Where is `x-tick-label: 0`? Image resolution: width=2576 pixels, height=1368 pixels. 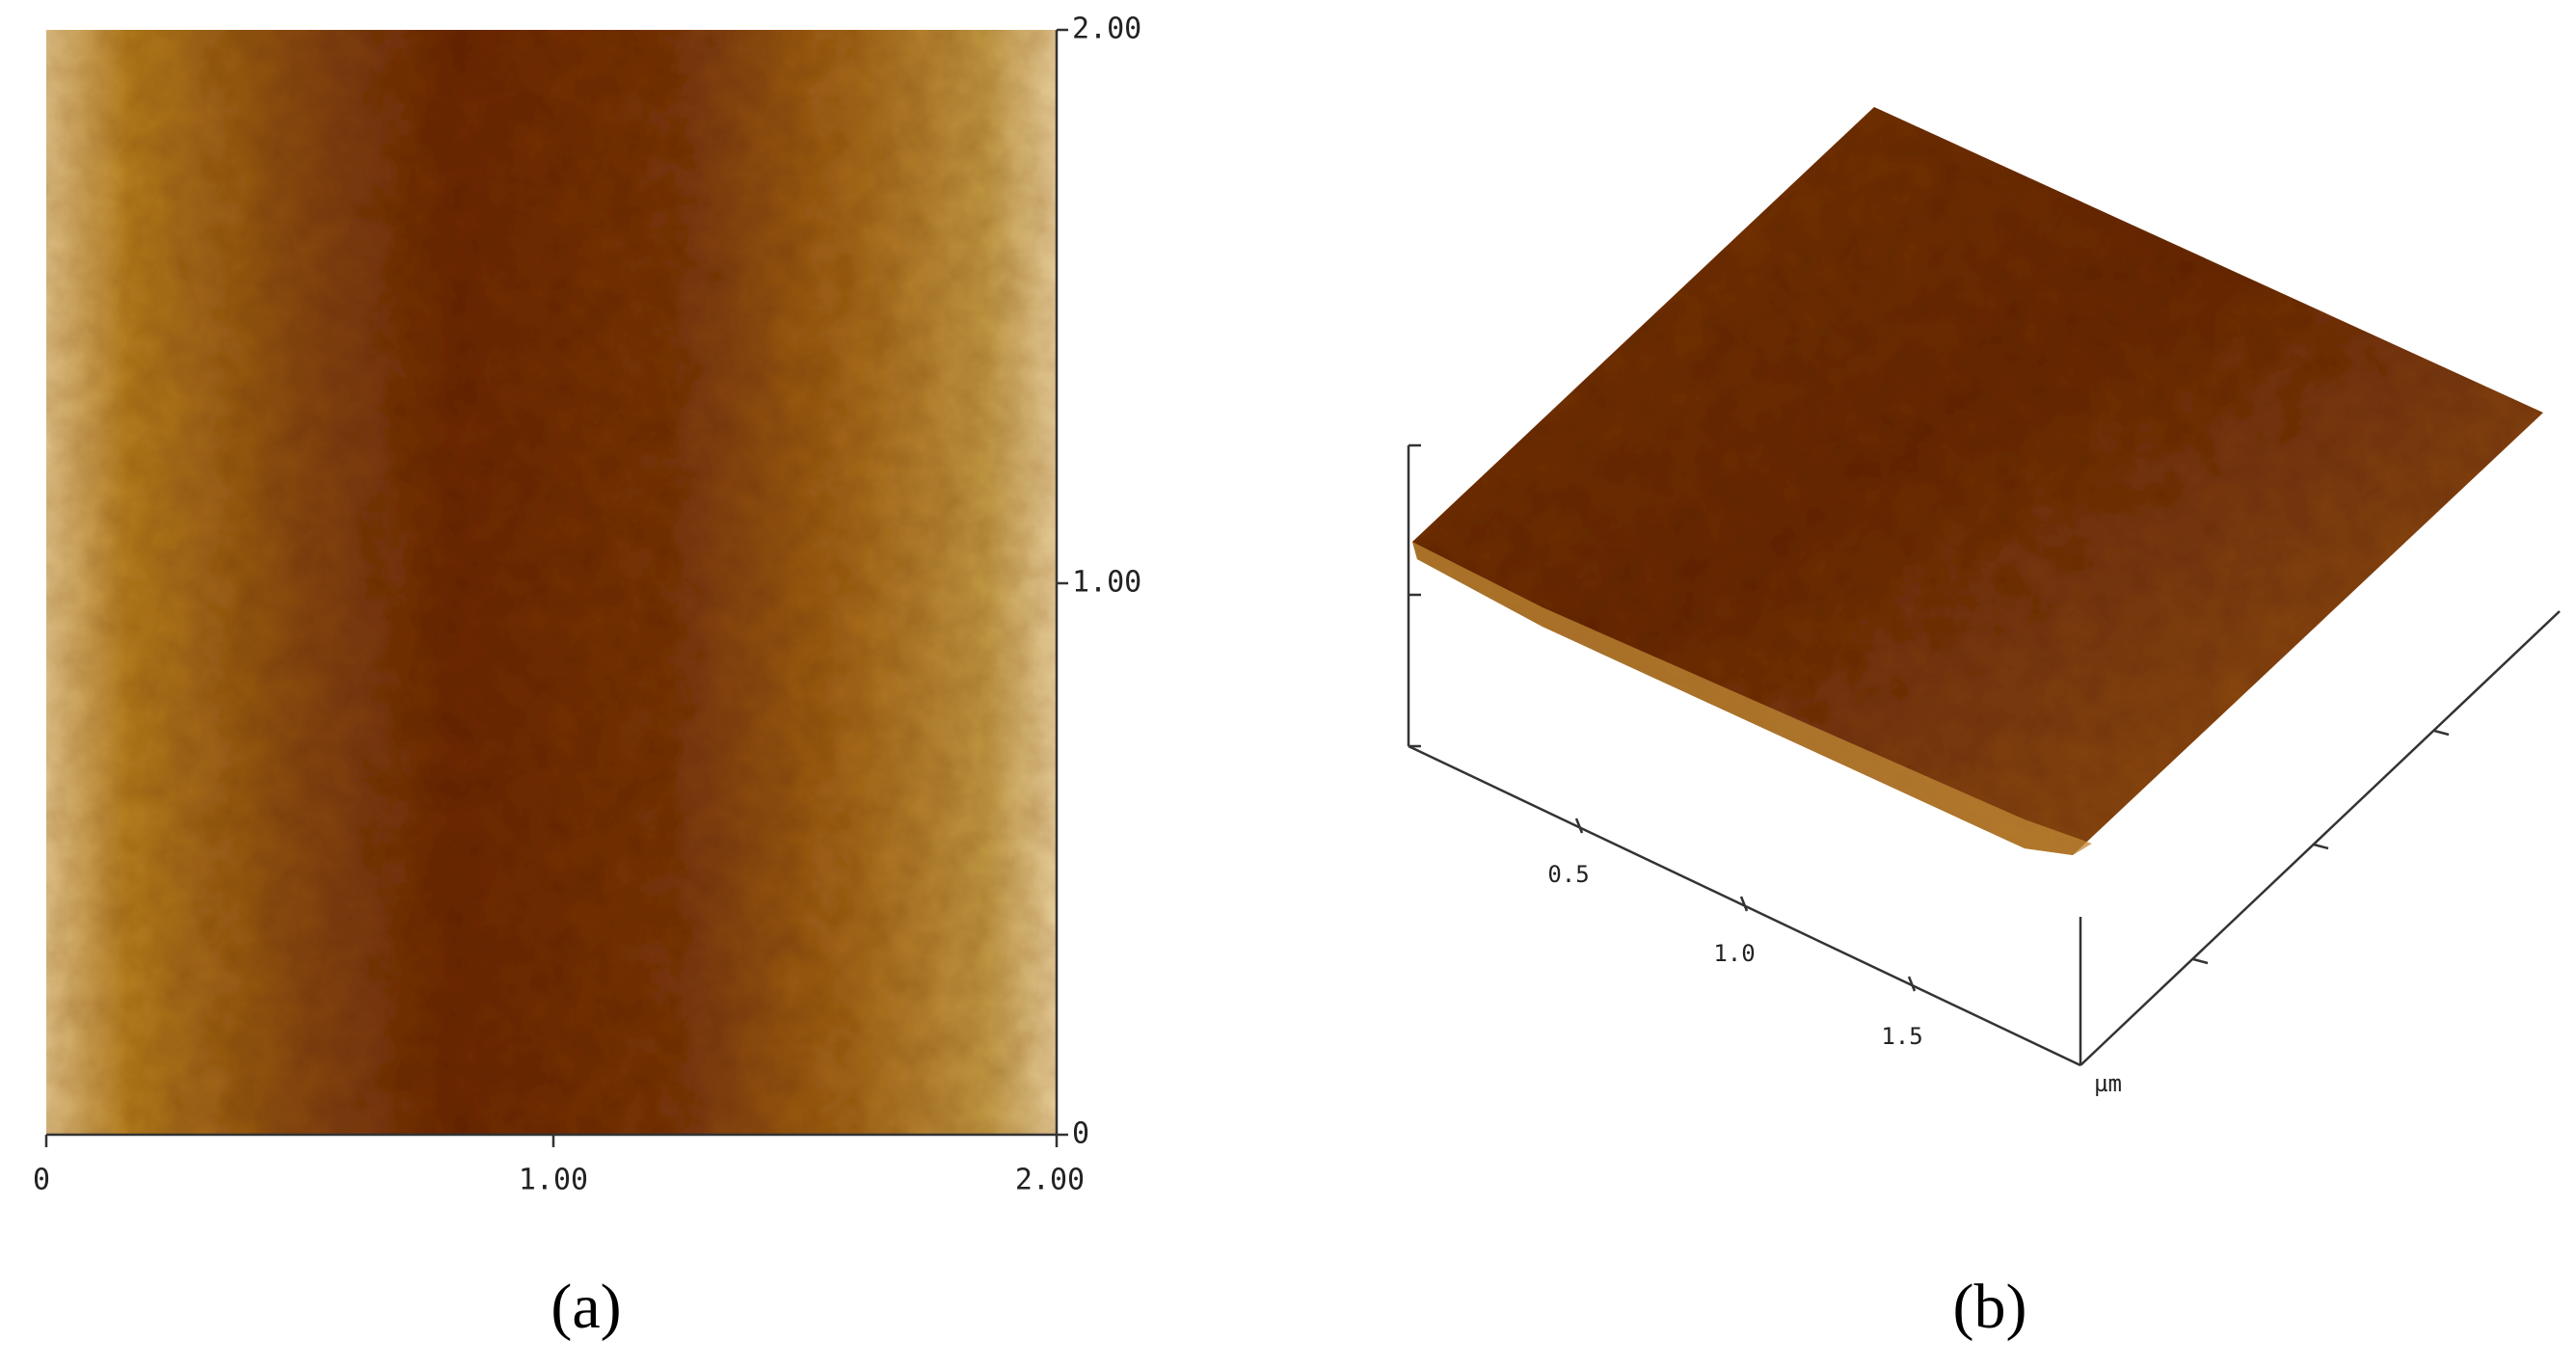 x-tick-label: 0 is located at coordinates (42, 1180).